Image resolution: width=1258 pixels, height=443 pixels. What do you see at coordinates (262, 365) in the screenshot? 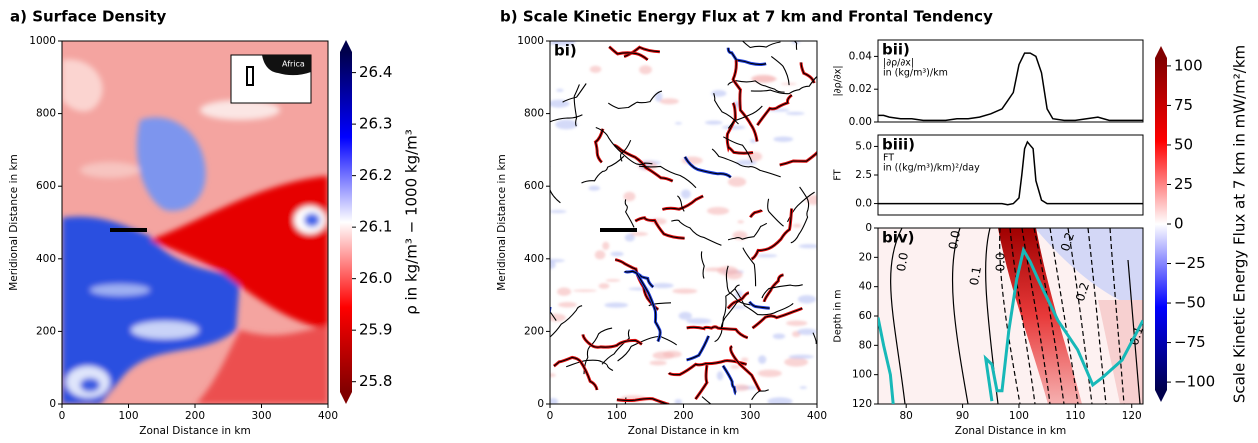
I see `red-bottom` at bounding box center [262, 365].